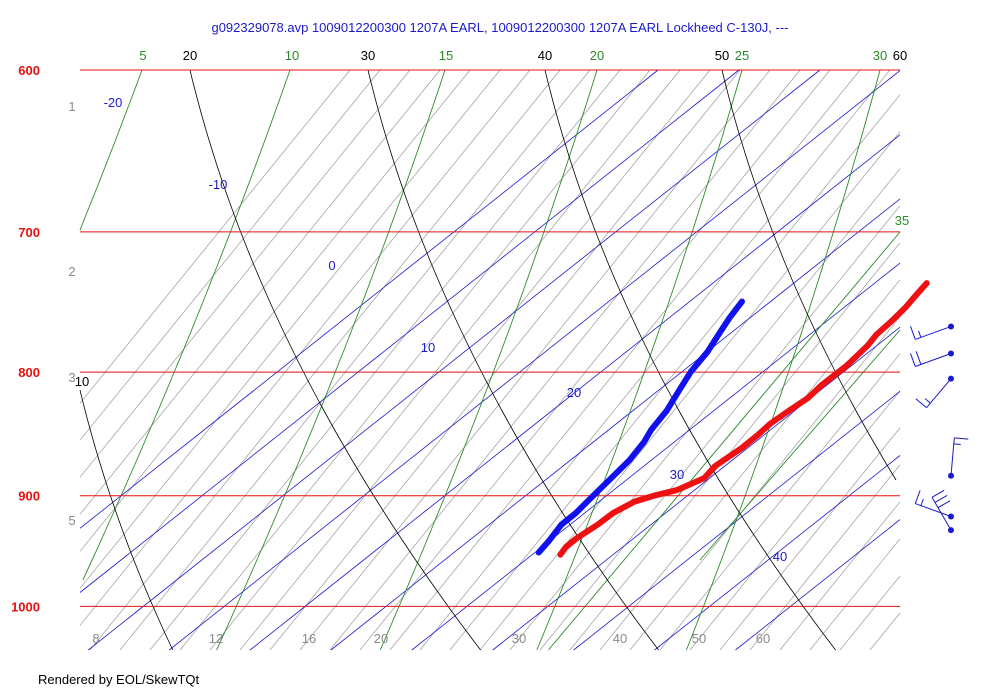 This screenshot has width=1000, height=700. Describe the element at coordinates (29, 496) in the screenshot. I see `pressure-label: 900` at that location.